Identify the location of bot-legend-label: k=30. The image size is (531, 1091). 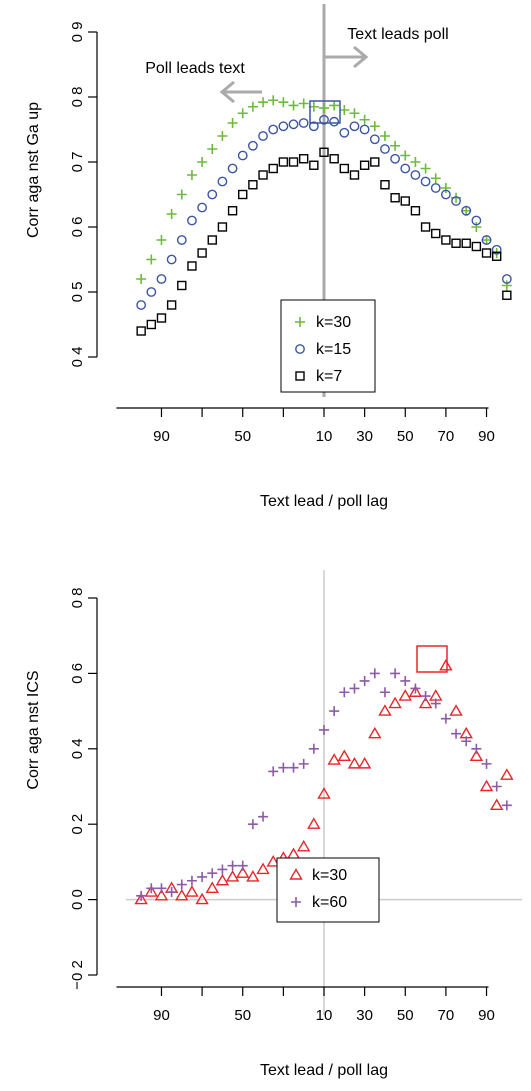
(329, 875).